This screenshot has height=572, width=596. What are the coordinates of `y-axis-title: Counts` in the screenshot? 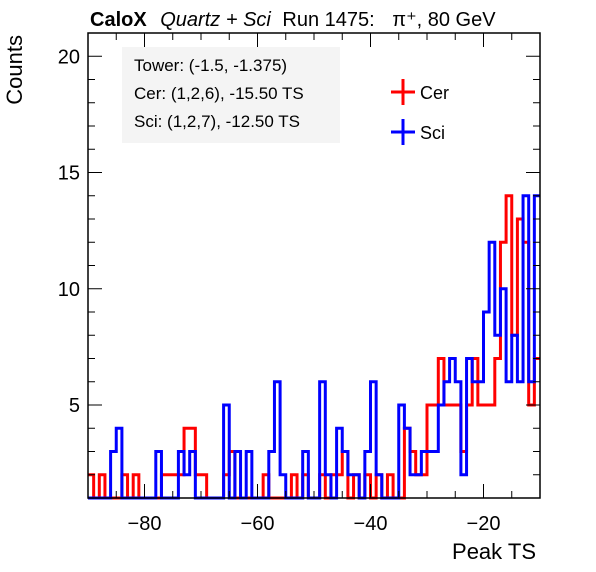 It's located at (14, 70).